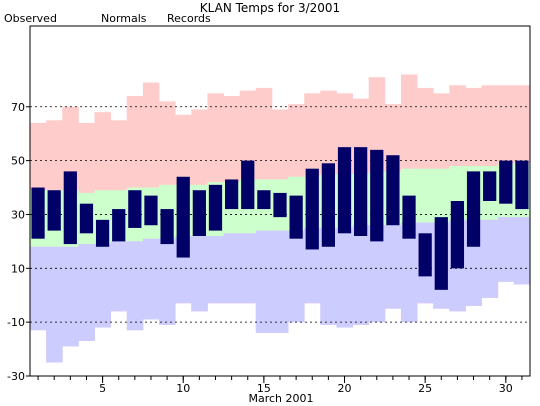  I want to click on x-tick-label: 10, so click(183, 388).